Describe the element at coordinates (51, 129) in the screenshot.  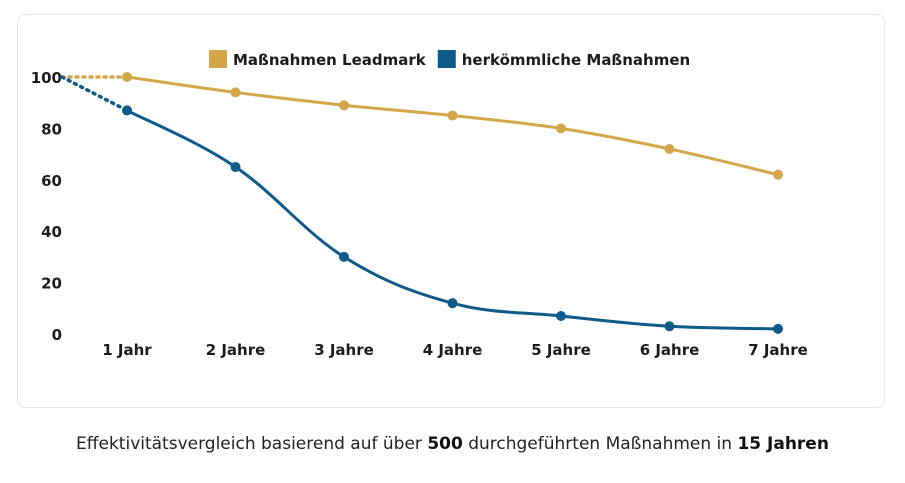
I see `y-tick-label: 80` at that location.